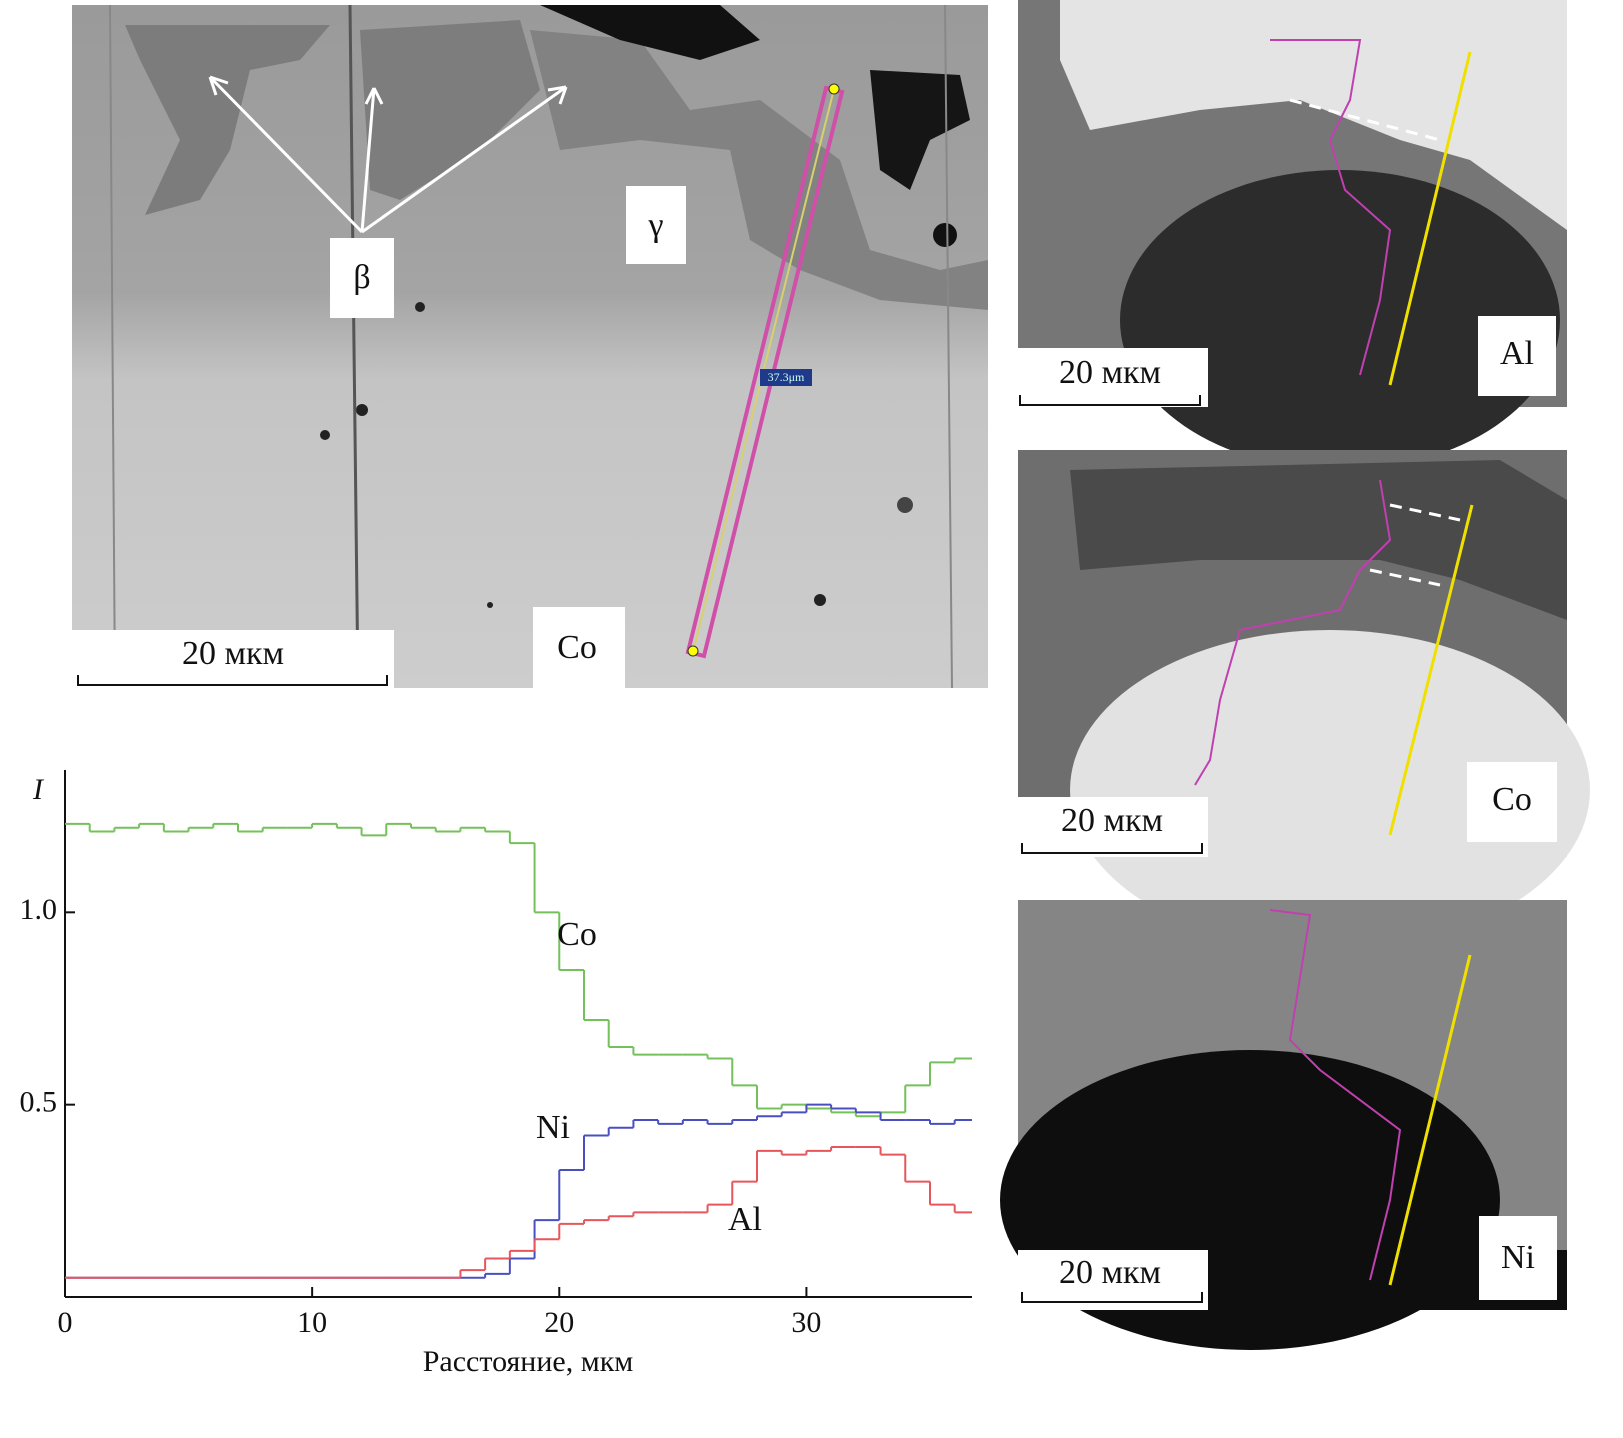 The image size is (1623, 1438). Describe the element at coordinates (553, 1127) in the screenshot. I see `series-label: Ni` at that location.